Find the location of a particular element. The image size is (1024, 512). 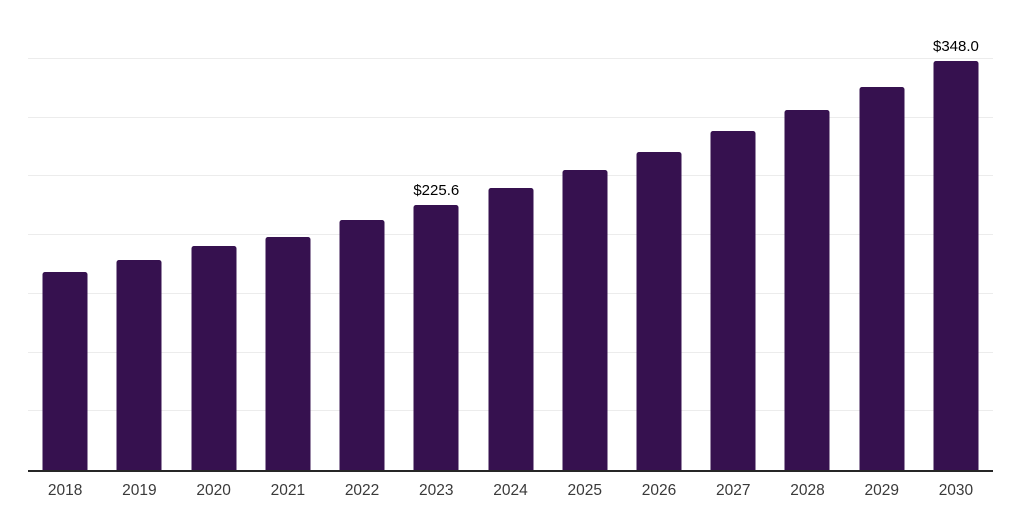

bar-column-2029 is located at coordinates (882, 235).